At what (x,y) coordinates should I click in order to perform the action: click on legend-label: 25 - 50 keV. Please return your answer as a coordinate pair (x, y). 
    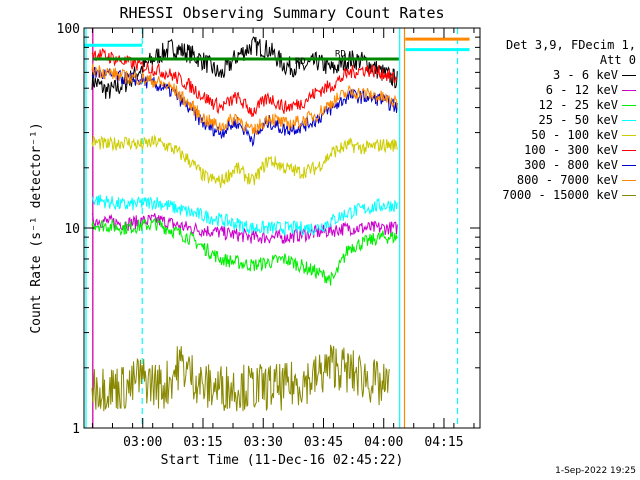
    Looking at the image, I should click on (578, 120).